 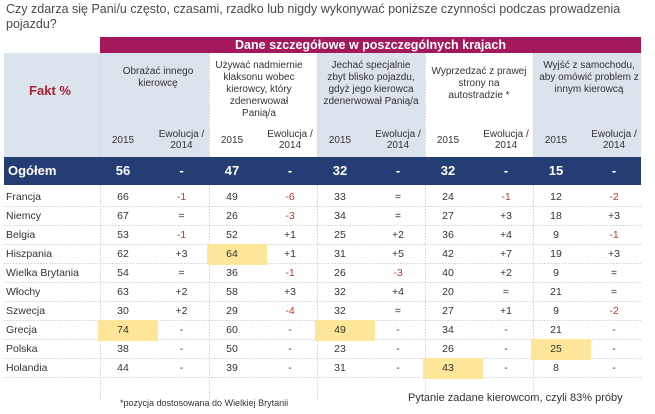 I want to click on table-cell: 27, so click(x=448, y=311).